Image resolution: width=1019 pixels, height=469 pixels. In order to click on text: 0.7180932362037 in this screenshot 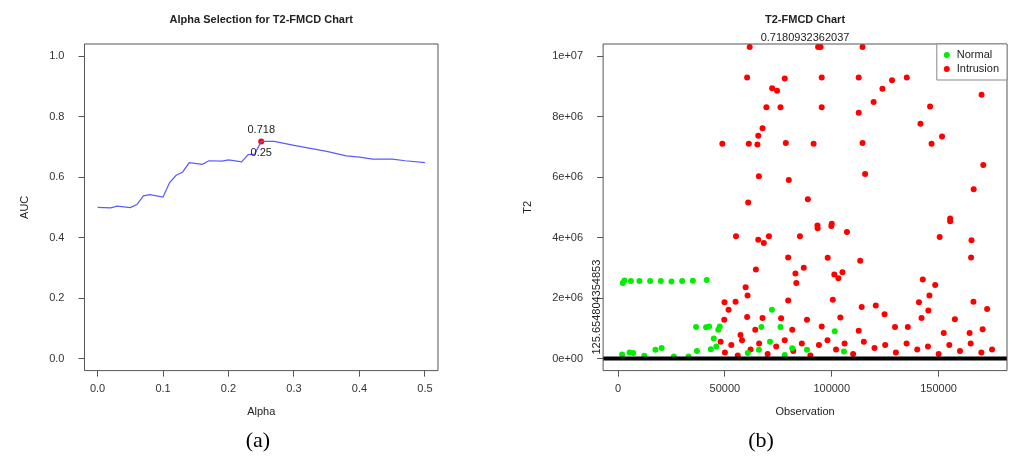, I will do `click(805, 36)`.